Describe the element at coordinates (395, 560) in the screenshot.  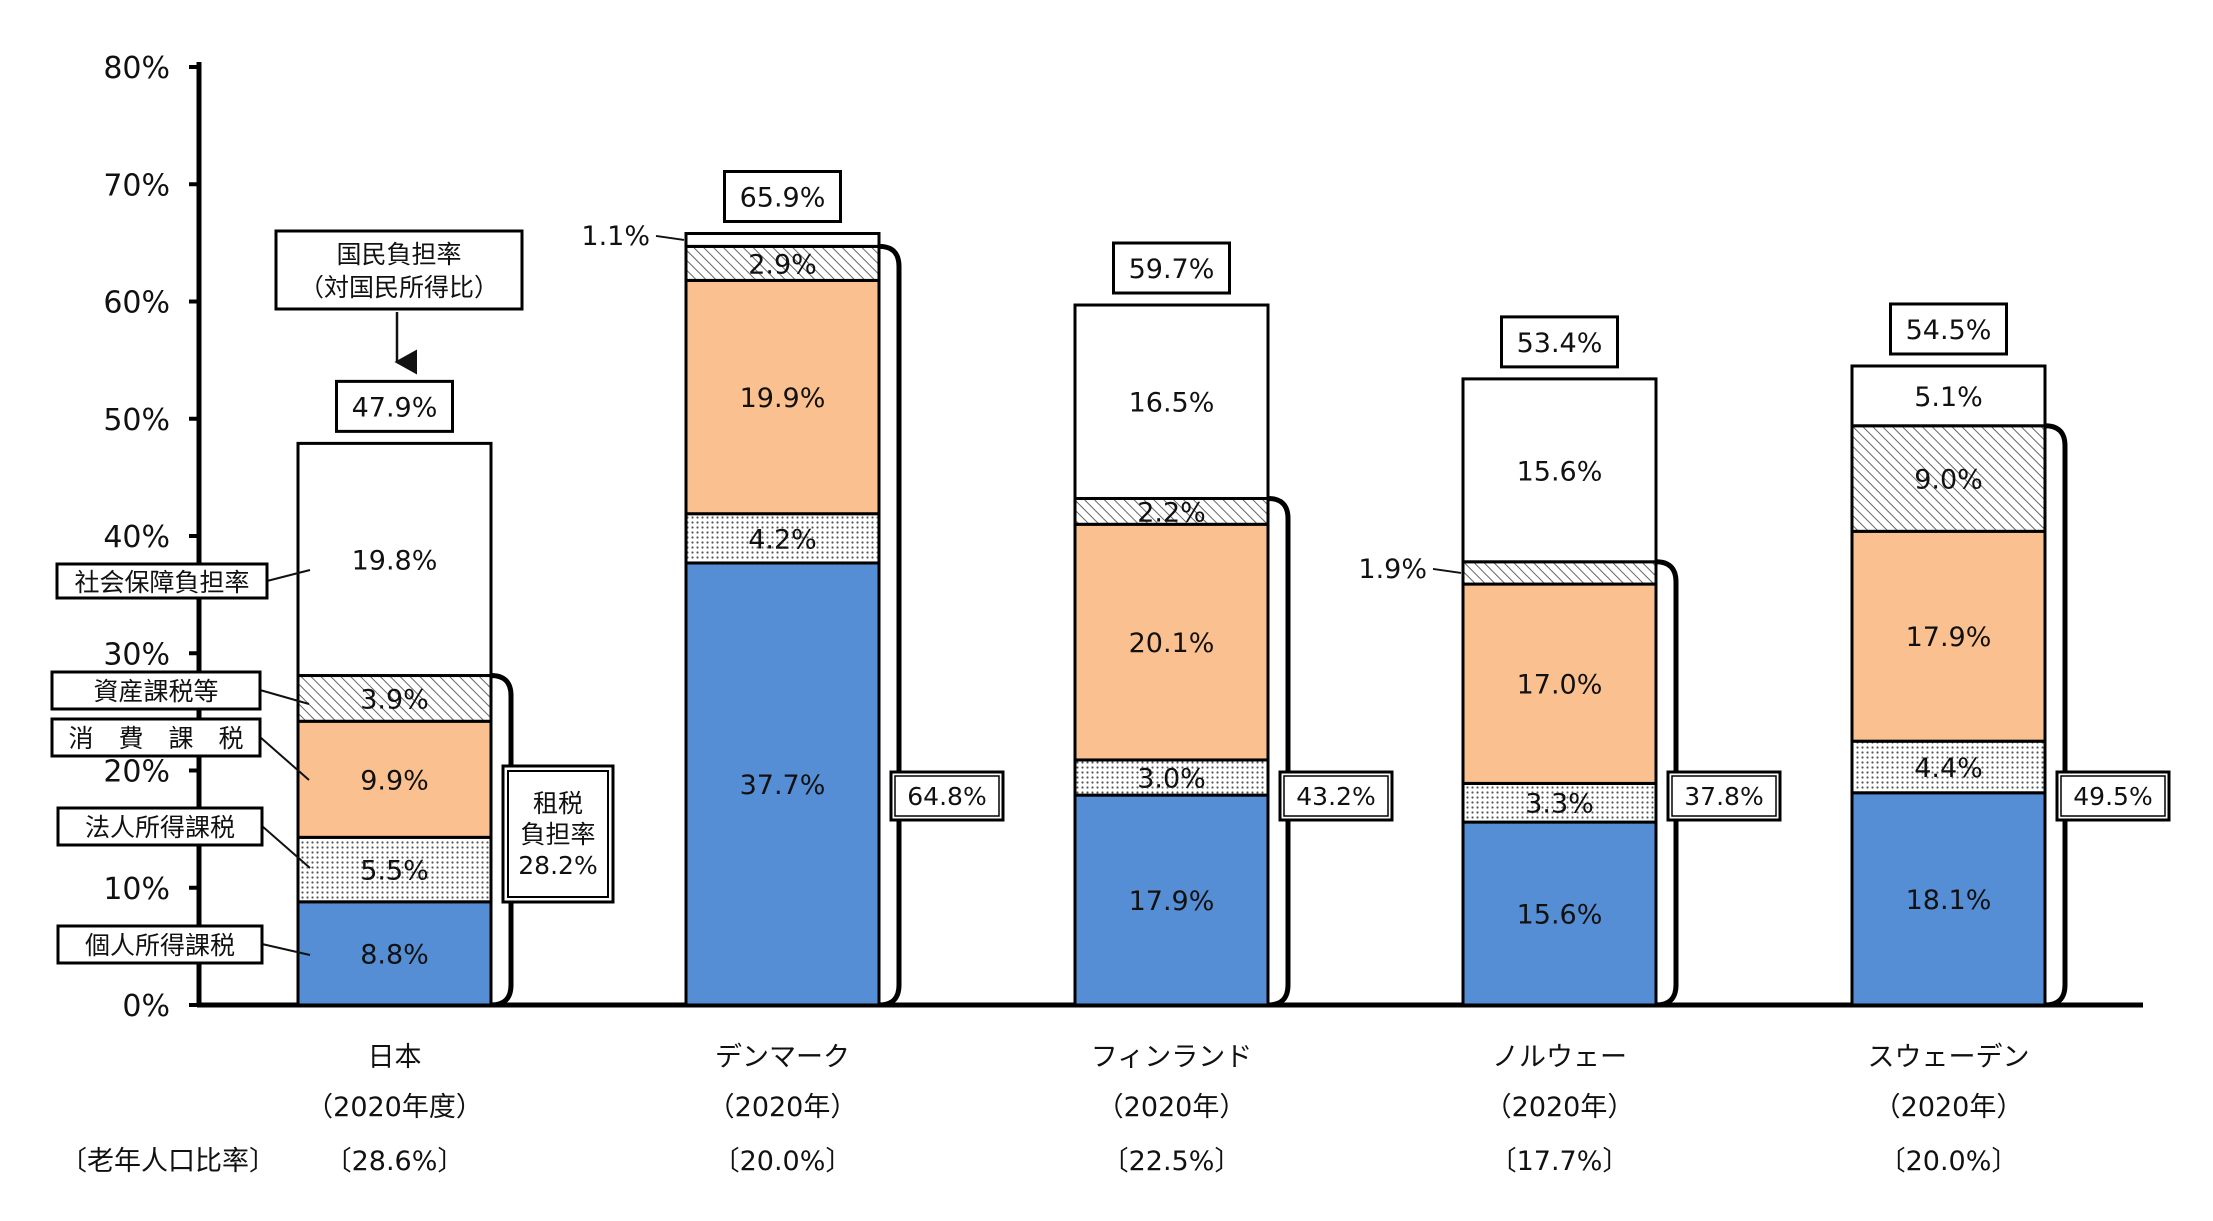
I see `segment-label: 19.8%` at that location.